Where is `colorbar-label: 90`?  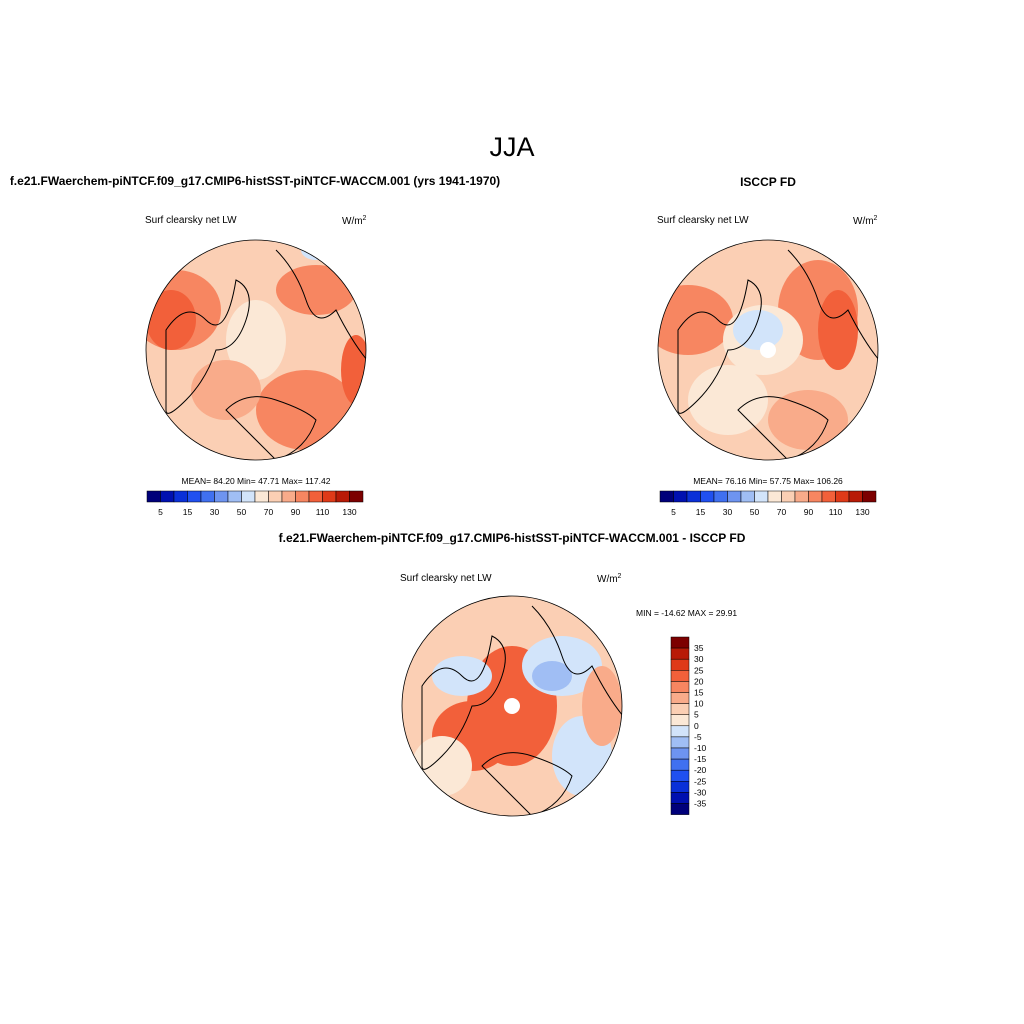
colorbar-label: 90 is located at coordinates (296, 512).